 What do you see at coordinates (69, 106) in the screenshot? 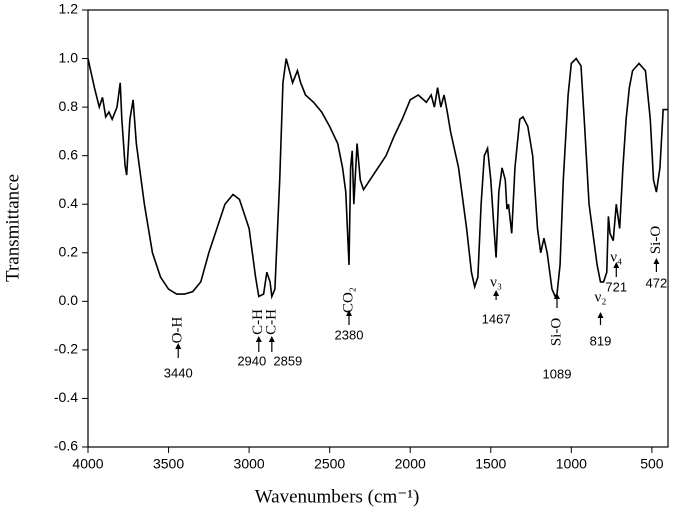
I see `y-tick-label: 0.8` at bounding box center [69, 106].